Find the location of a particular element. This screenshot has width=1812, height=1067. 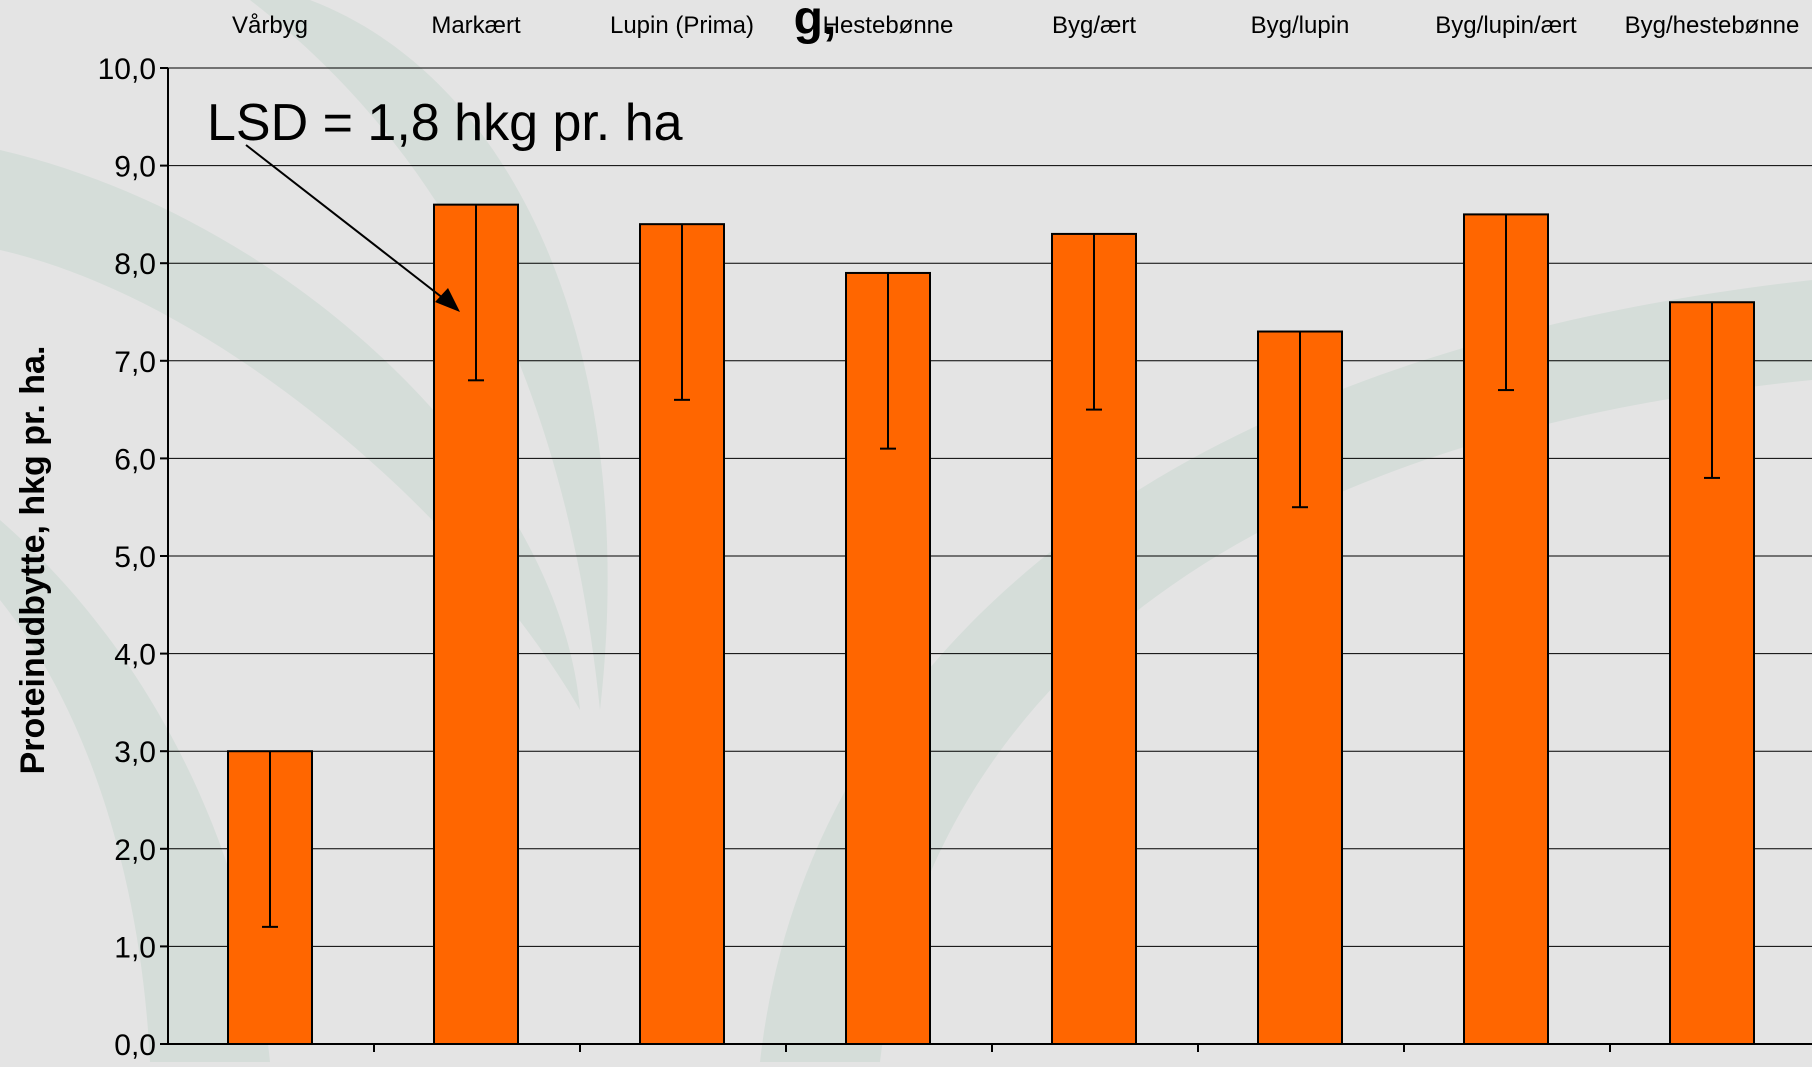

y-tick-label: 2,0 is located at coordinates (135, 850).